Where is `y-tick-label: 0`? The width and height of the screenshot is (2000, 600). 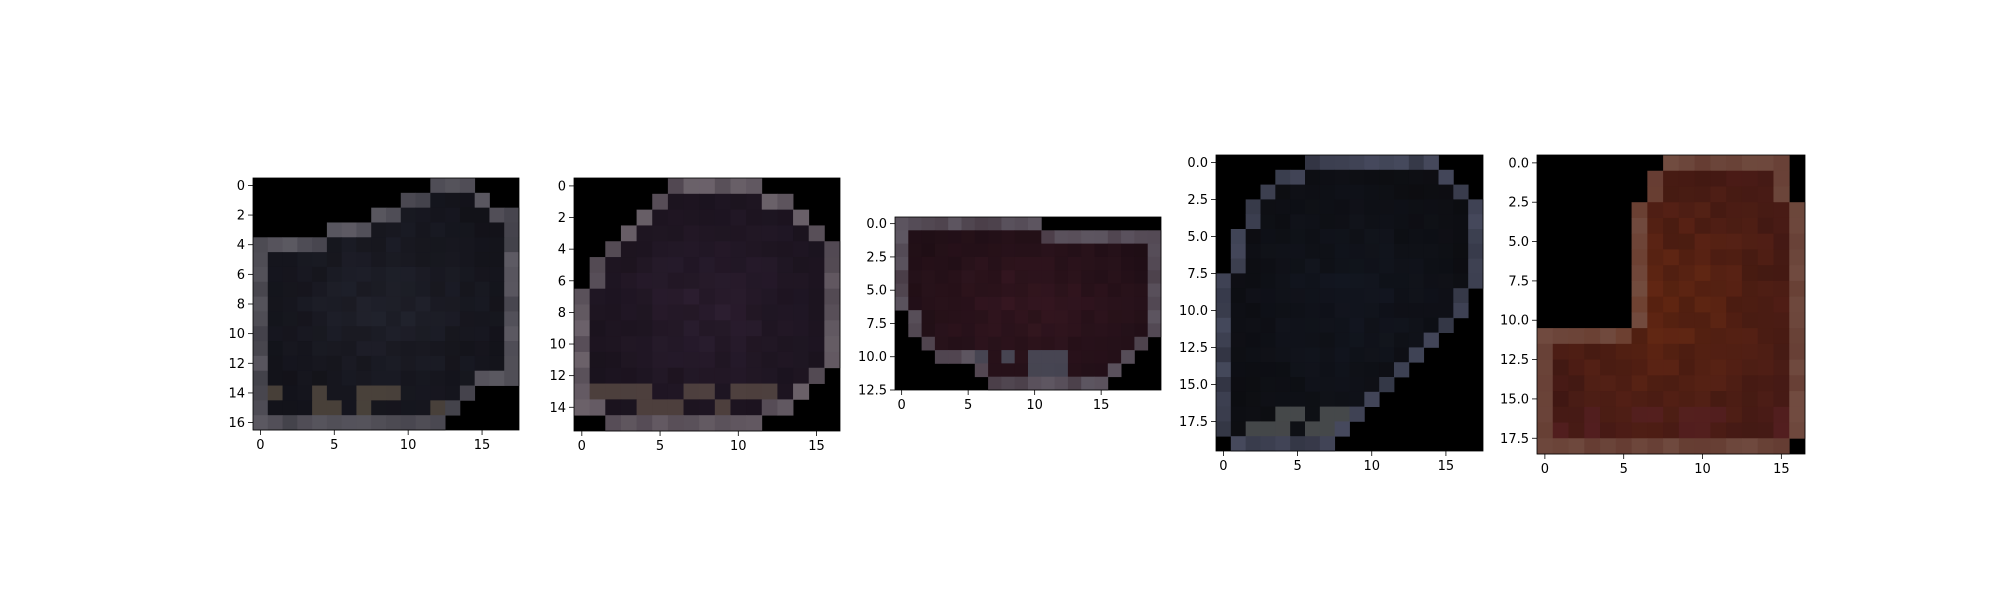 y-tick-label: 0 is located at coordinates (241, 186).